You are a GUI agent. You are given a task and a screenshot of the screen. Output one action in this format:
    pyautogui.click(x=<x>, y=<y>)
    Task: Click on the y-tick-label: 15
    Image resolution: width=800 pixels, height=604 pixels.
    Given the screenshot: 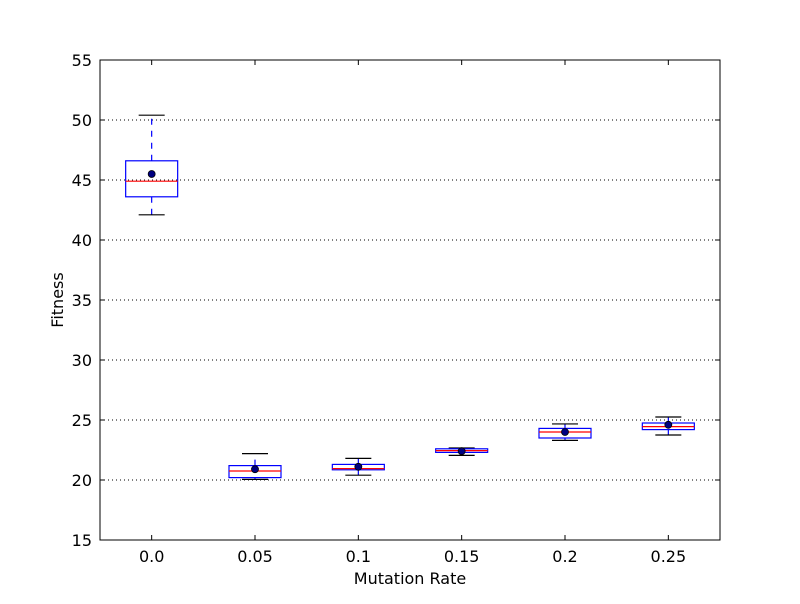 What is the action you would take?
    pyautogui.click(x=82, y=540)
    